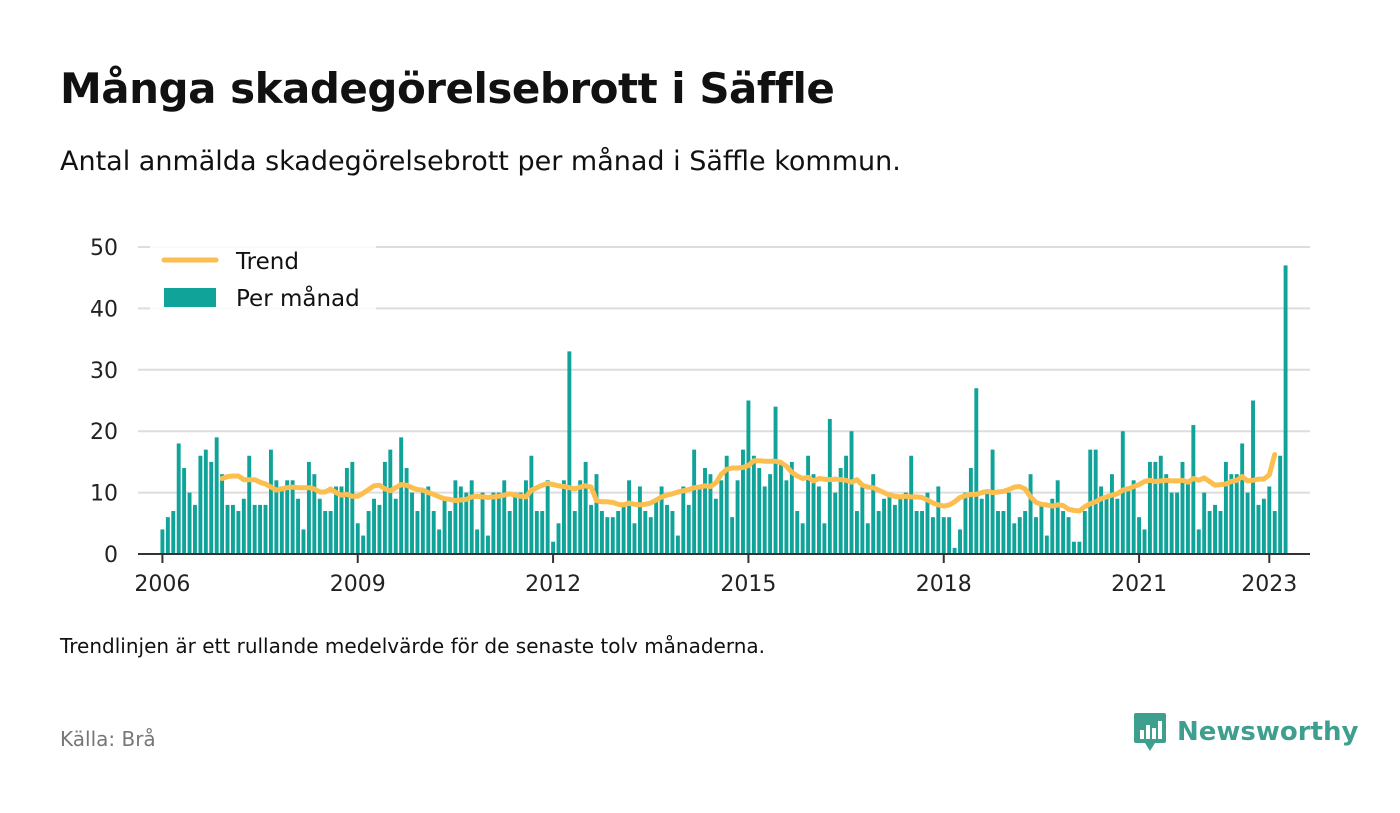 The height and width of the screenshot is (813, 1400). I want to click on brand-name: Newsworthy, so click(1268, 732).